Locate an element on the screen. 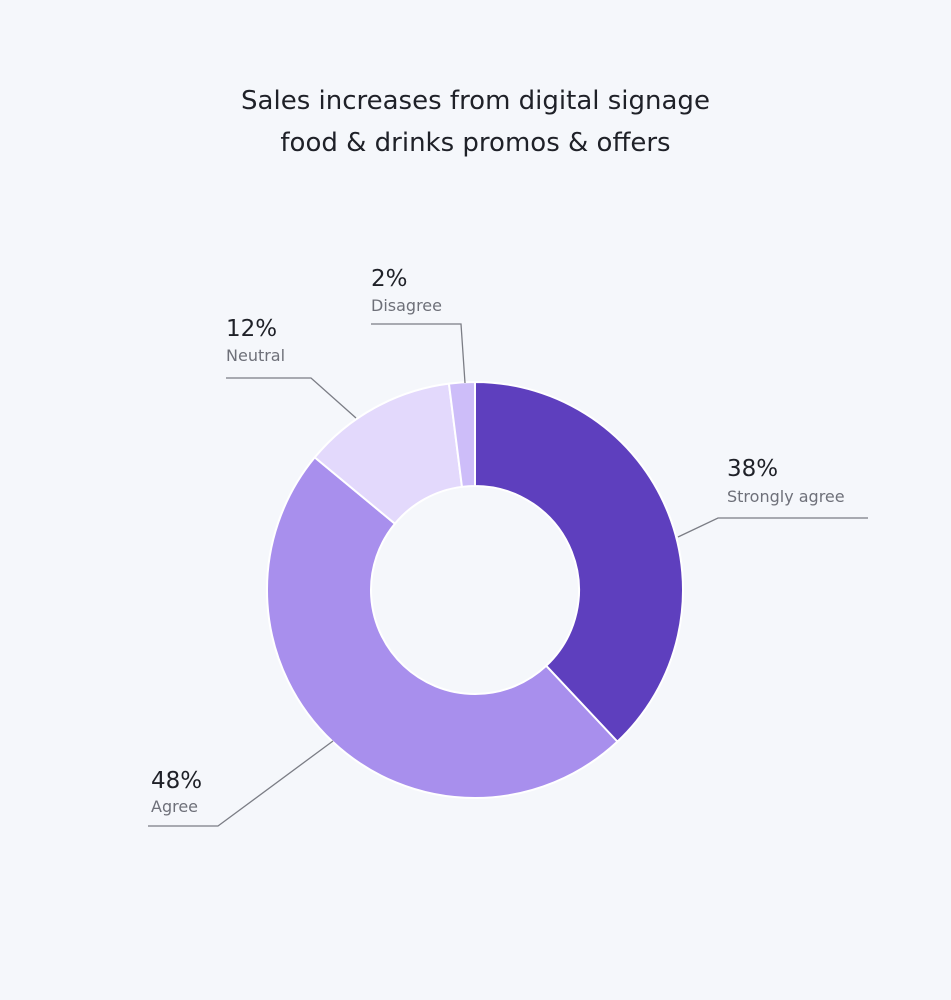  chart-title-line-1: Sales increases from digital signage is located at coordinates (475, 101).